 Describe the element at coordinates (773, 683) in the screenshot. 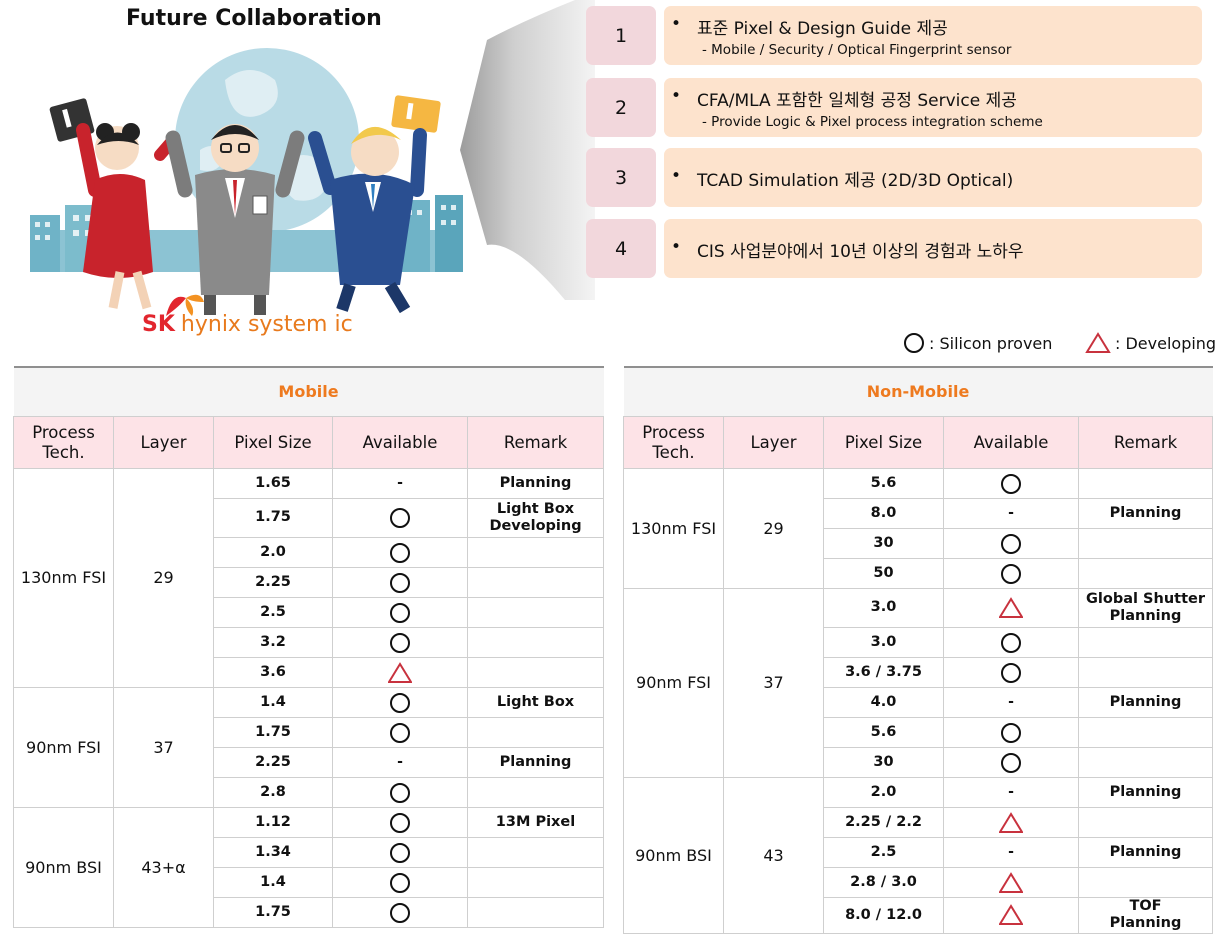

I see `layer-cell: 37` at that location.